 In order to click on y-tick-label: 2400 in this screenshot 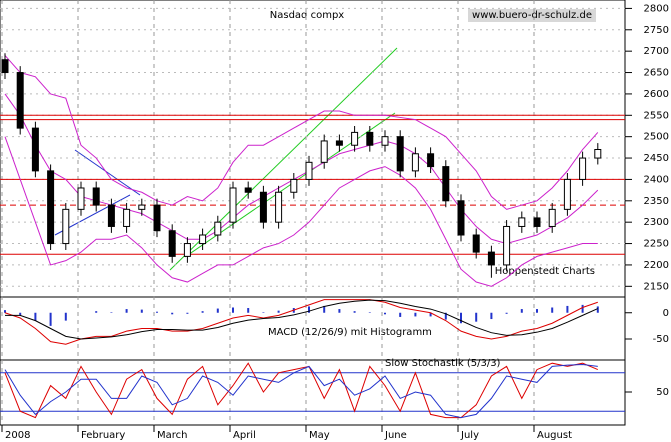, I will do `click(656, 179)`.